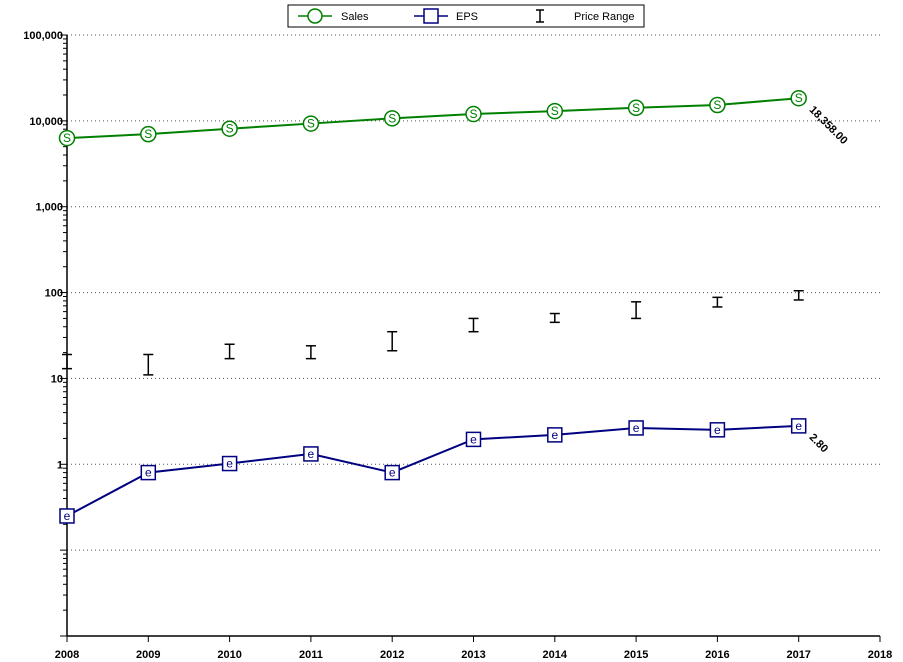 The height and width of the screenshot is (662, 903). I want to click on y-tick-label: 100, so click(54, 294).